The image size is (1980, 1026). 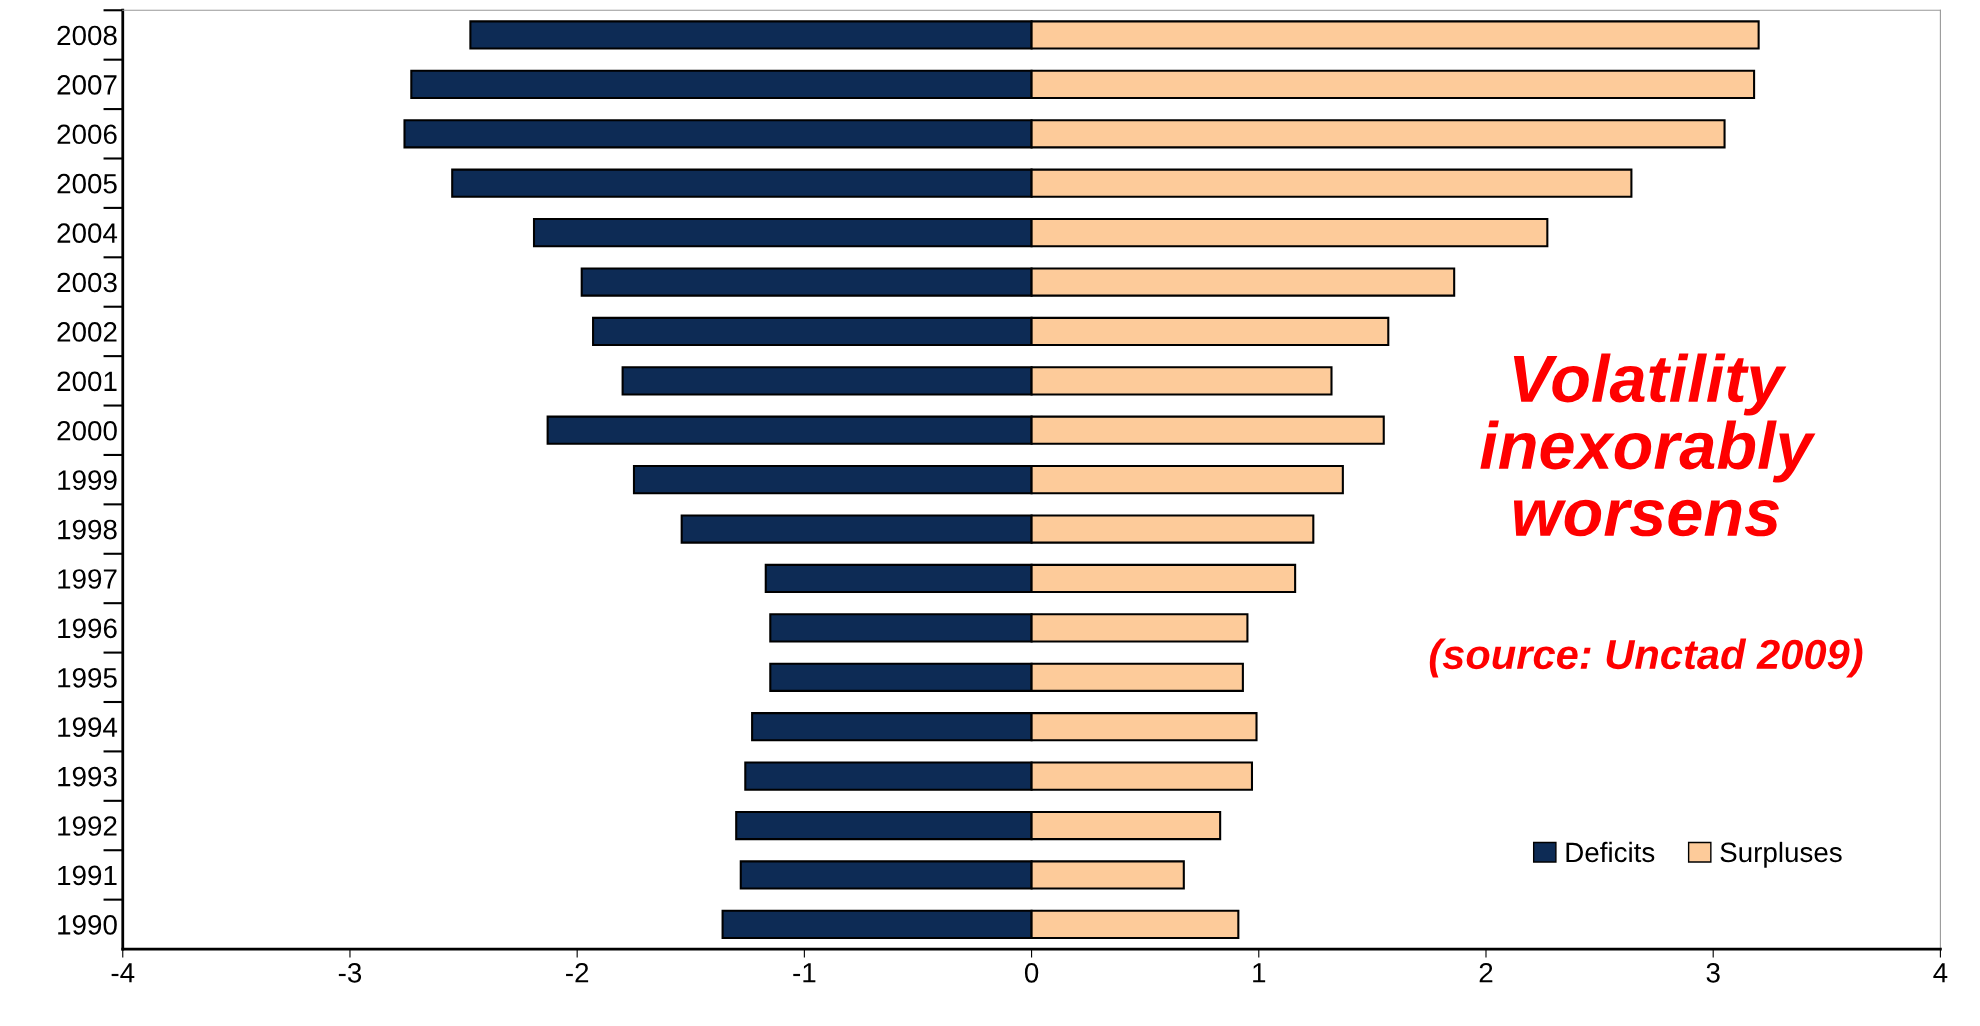 I want to click on y-tick-label: 1995, so click(x=87, y=677).